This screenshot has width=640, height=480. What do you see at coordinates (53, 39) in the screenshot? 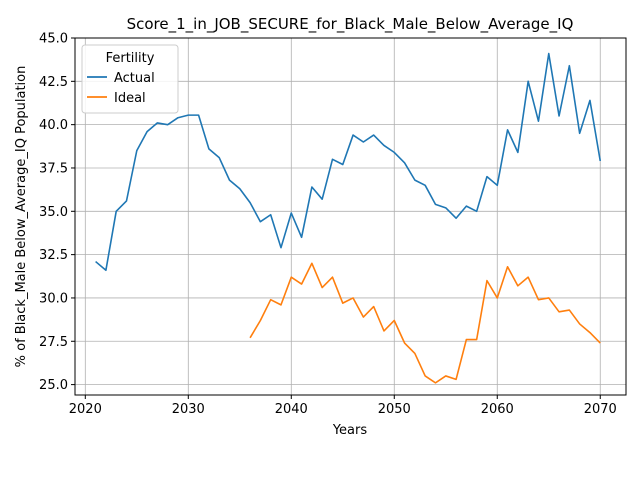
I see `y-tick-label: 45.0` at bounding box center [53, 39].